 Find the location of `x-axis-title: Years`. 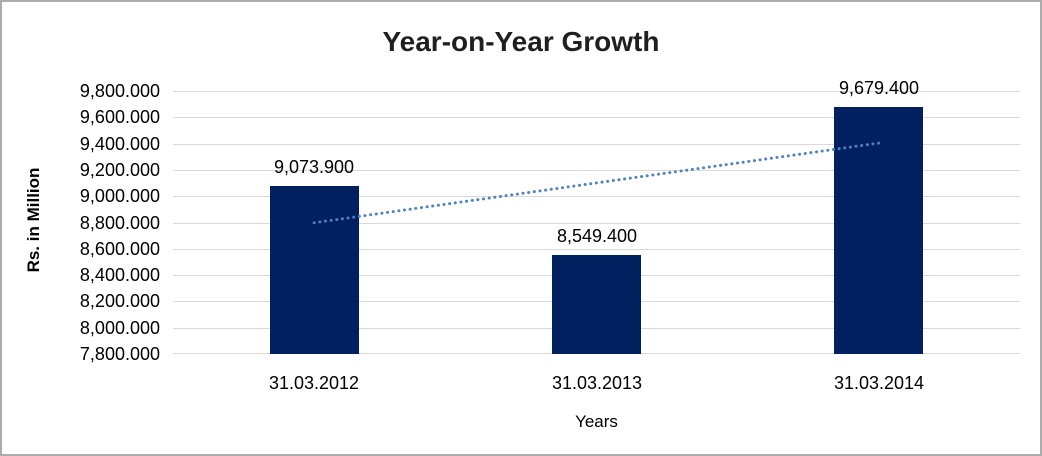

x-axis-title: Years is located at coordinates (596, 421).